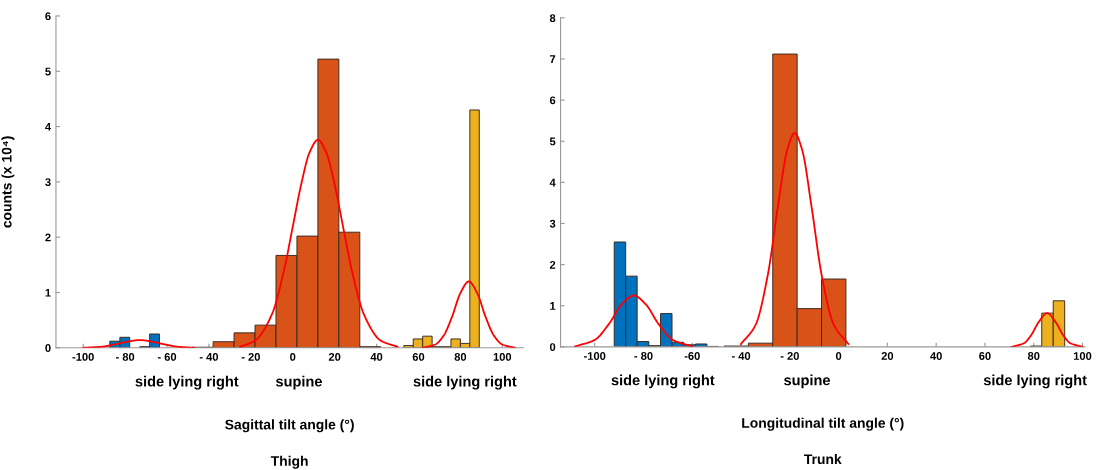 This screenshot has height=470, width=1097. I want to click on x-tick-label: - 60, so click(167, 356).